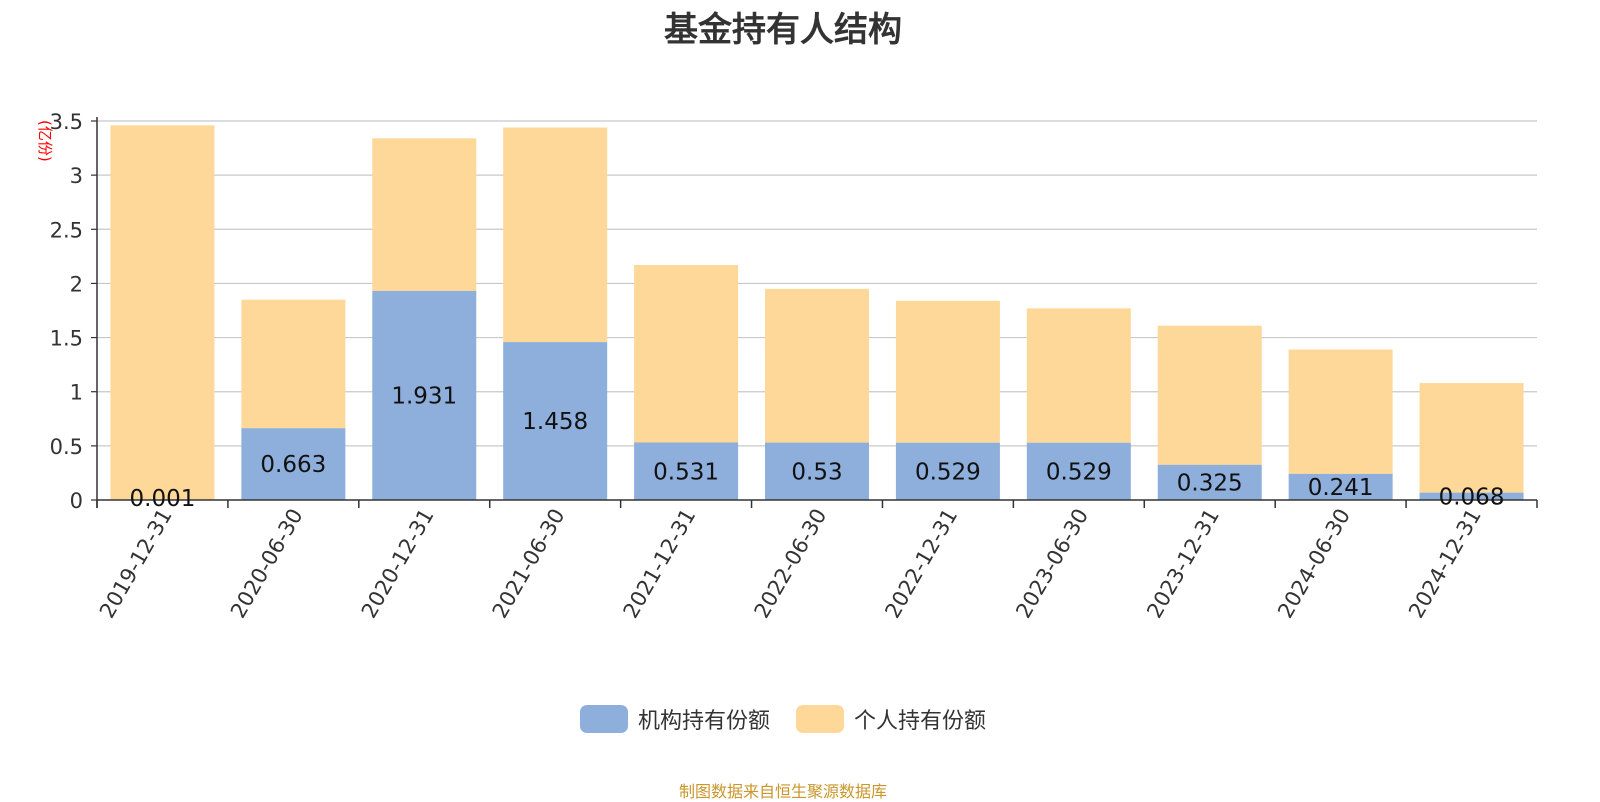 Image resolution: width=1600 pixels, height=802 pixels. Describe the element at coordinates (660, 564) in the screenshot. I see `x-tick-label: 2021-12-31` at that location.